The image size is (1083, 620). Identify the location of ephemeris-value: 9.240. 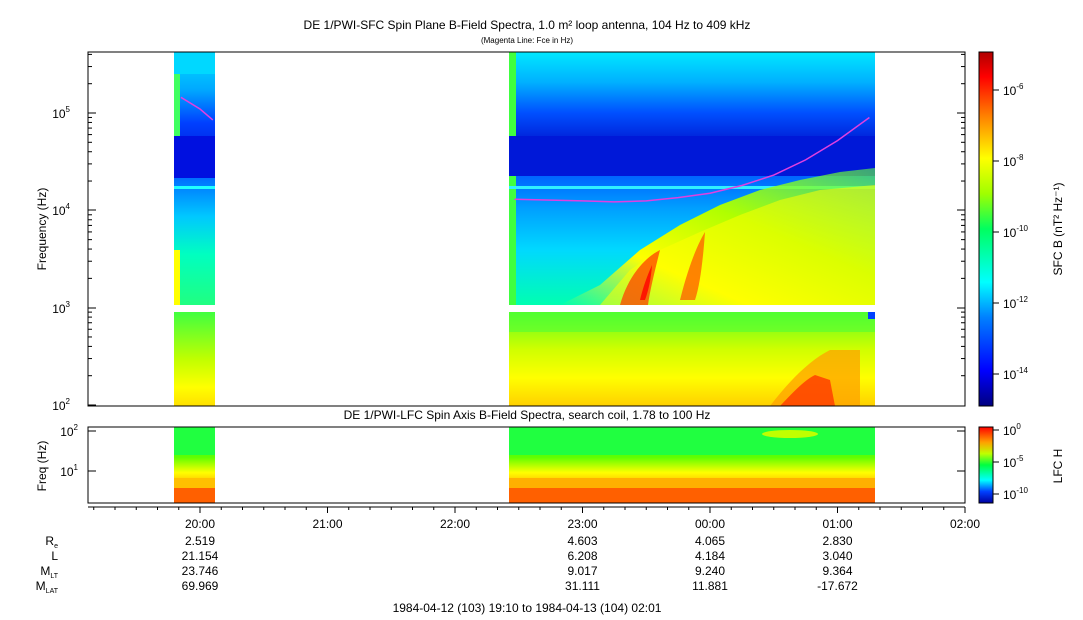
(710, 571).